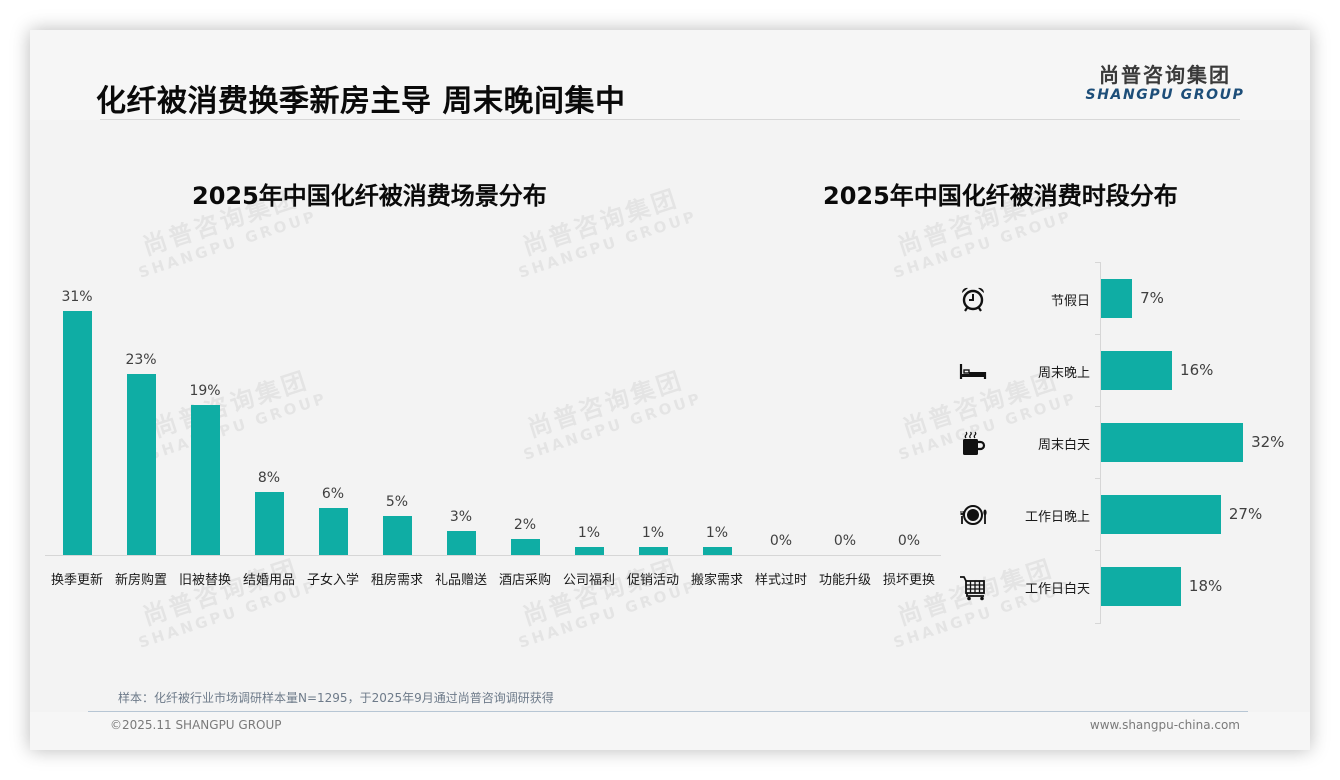 Image resolution: width=1340 pixels, height=780 pixels. What do you see at coordinates (1197, 370) in the screenshot?
I see `bar-value-label: 16%` at bounding box center [1197, 370].